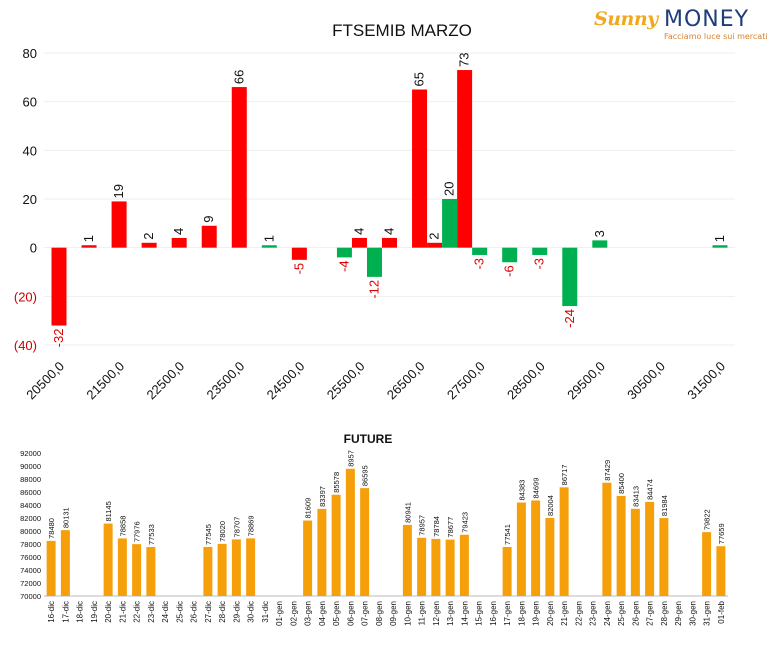  Describe the element at coordinates (678, 613) in the screenshot. I see `x-tick-label: 29-gen` at that location.